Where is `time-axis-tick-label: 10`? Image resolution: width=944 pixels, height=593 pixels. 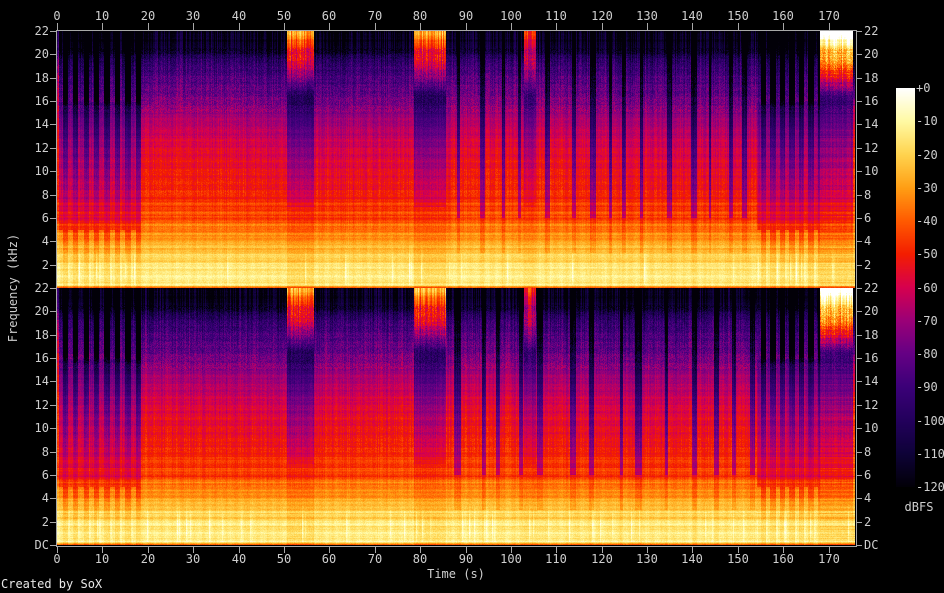 time-axis-tick-label: 10 is located at coordinates (102, 16).